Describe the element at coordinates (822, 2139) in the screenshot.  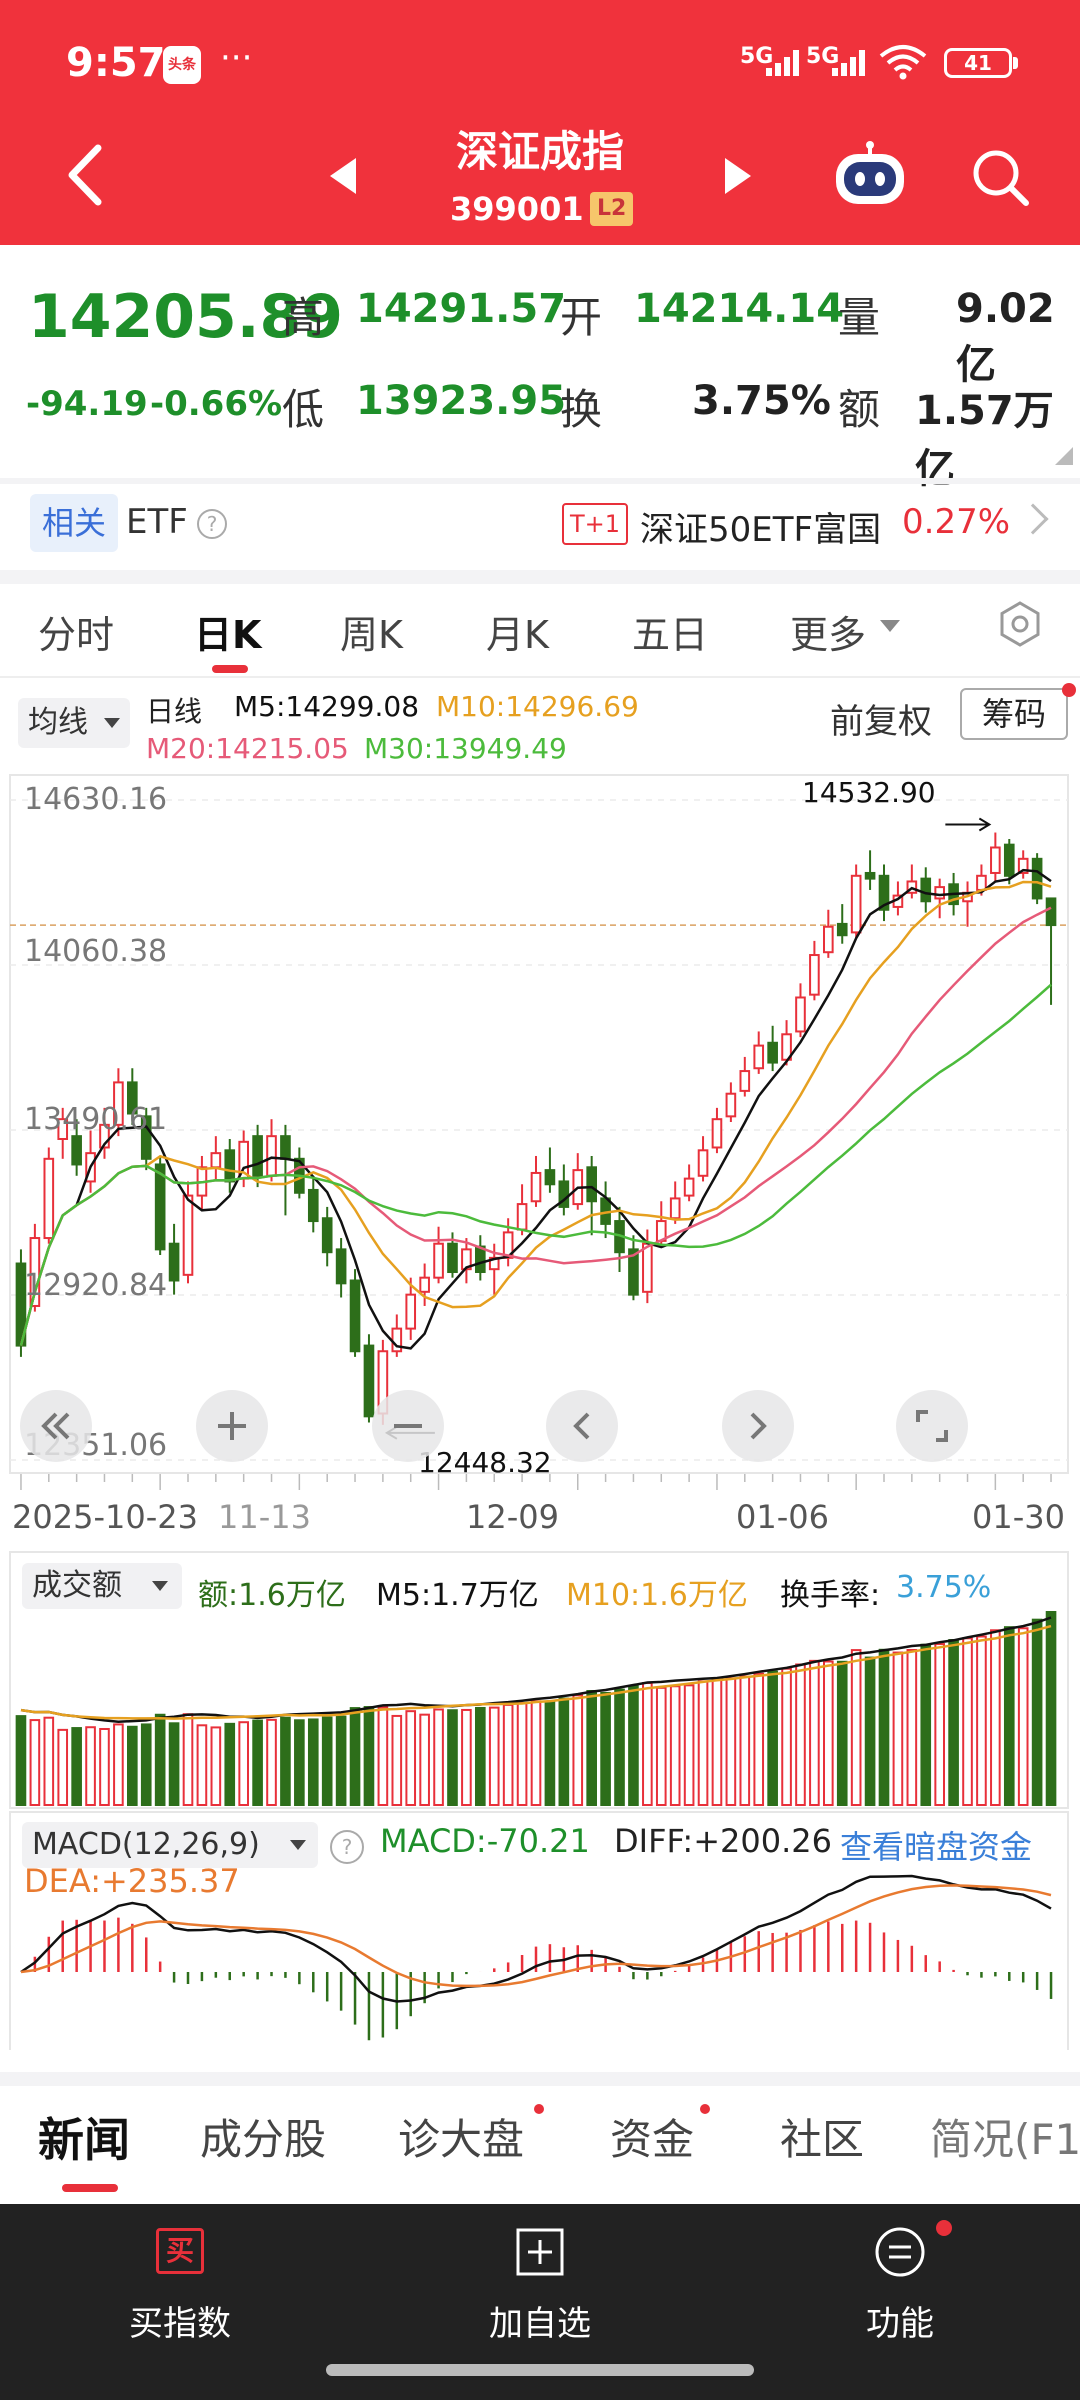
I see `tab-community: 社区` at that location.